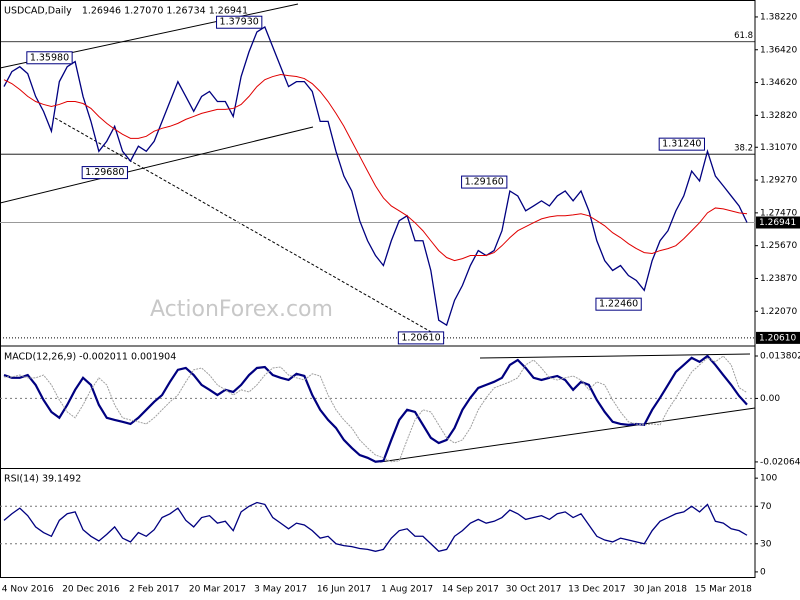 Image resolution: width=800 pixels, height=600 pixels. What do you see at coordinates (723, 590) in the screenshot?
I see `x-tick-label: 15 Mar 2018` at bounding box center [723, 590].